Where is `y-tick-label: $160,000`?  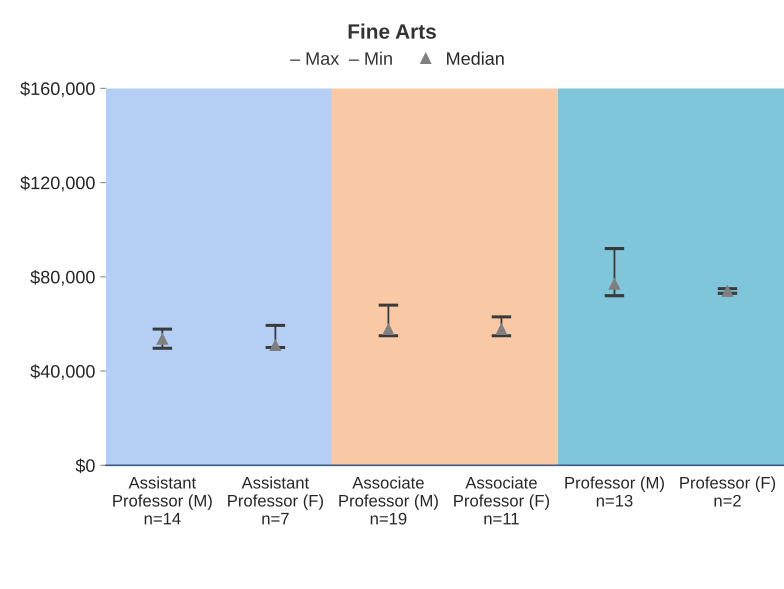
y-tick-label: $160,000 is located at coordinates (57, 90).